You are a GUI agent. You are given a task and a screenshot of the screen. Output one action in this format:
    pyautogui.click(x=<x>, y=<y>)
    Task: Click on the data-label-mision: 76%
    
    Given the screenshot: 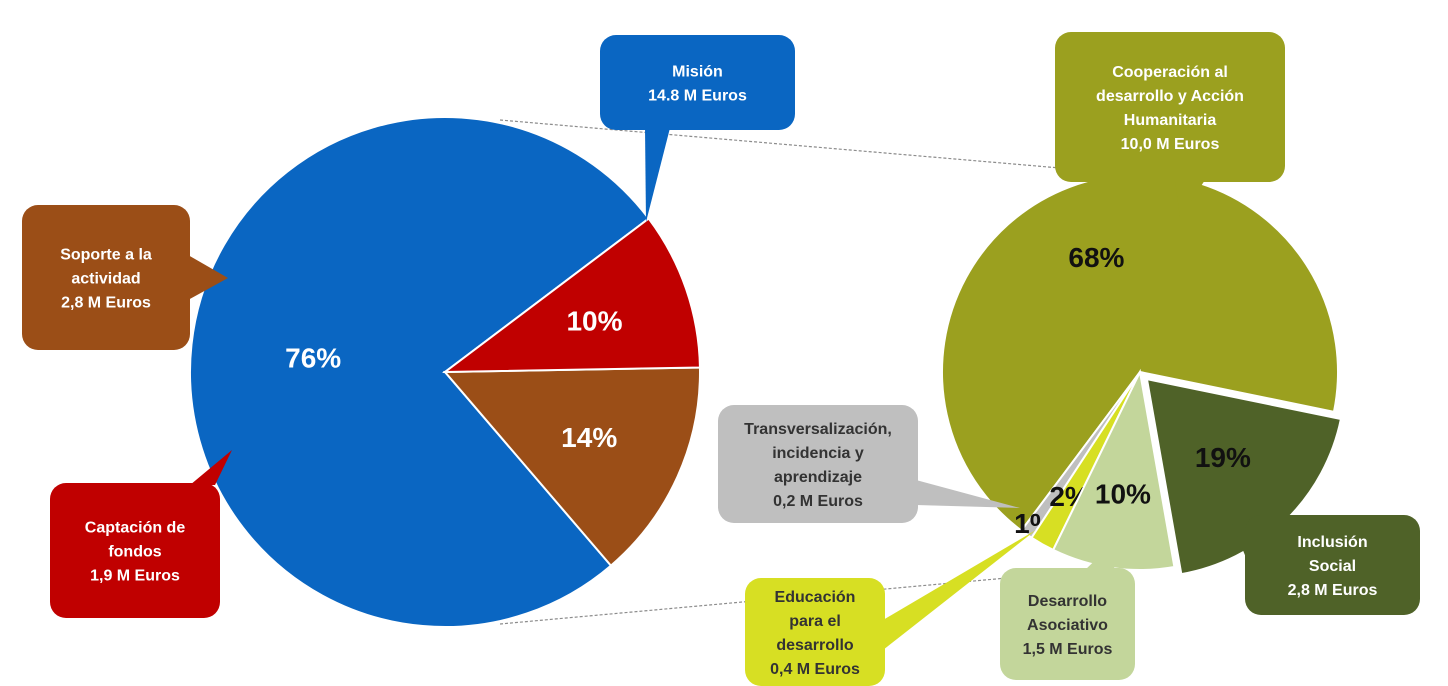 What is the action you would take?
    pyautogui.click(x=313, y=358)
    